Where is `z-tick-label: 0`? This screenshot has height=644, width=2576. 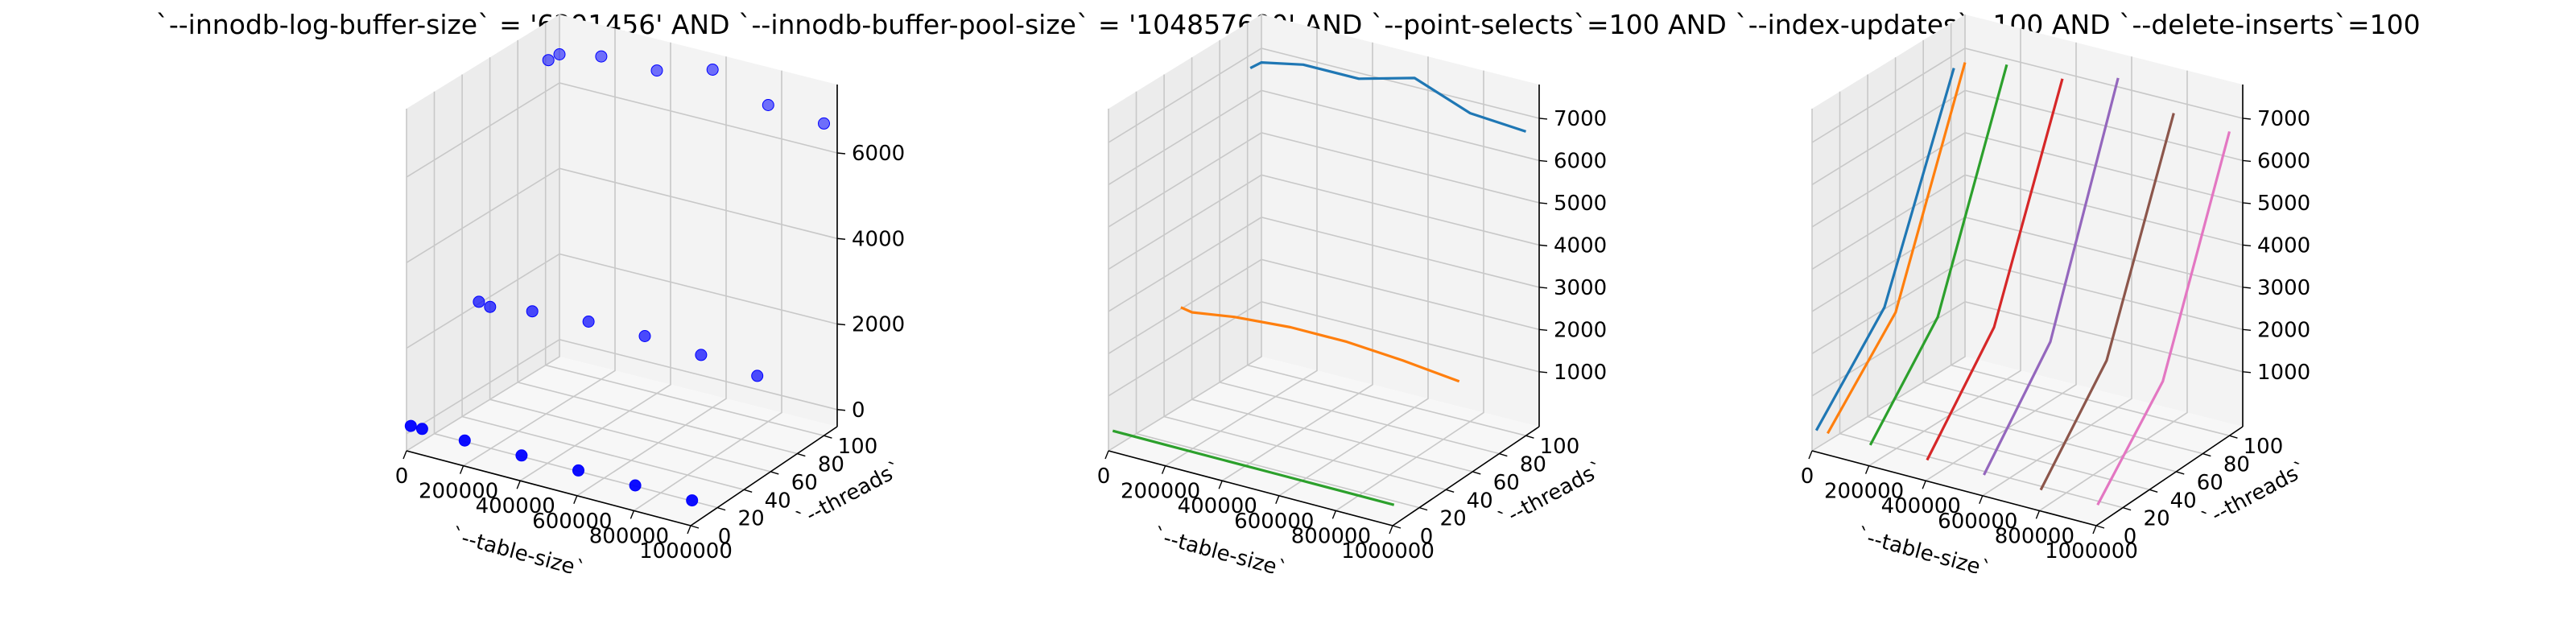 z-tick-label: 0 is located at coordinates (858, 410).